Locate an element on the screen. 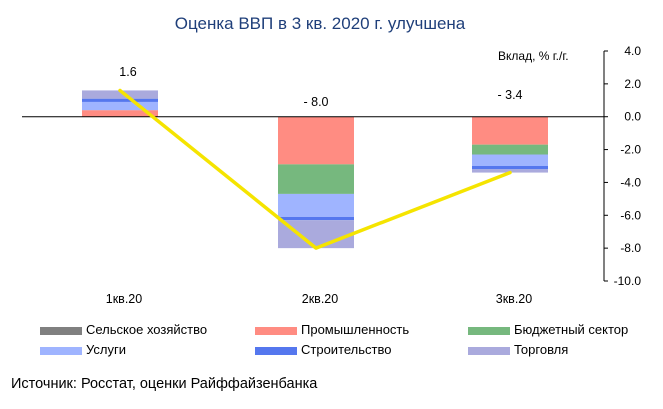 This screenshot has width=663, height=409. y-axis-unit-label: Вклад, % г./г. is located at coordinates (533, 56).